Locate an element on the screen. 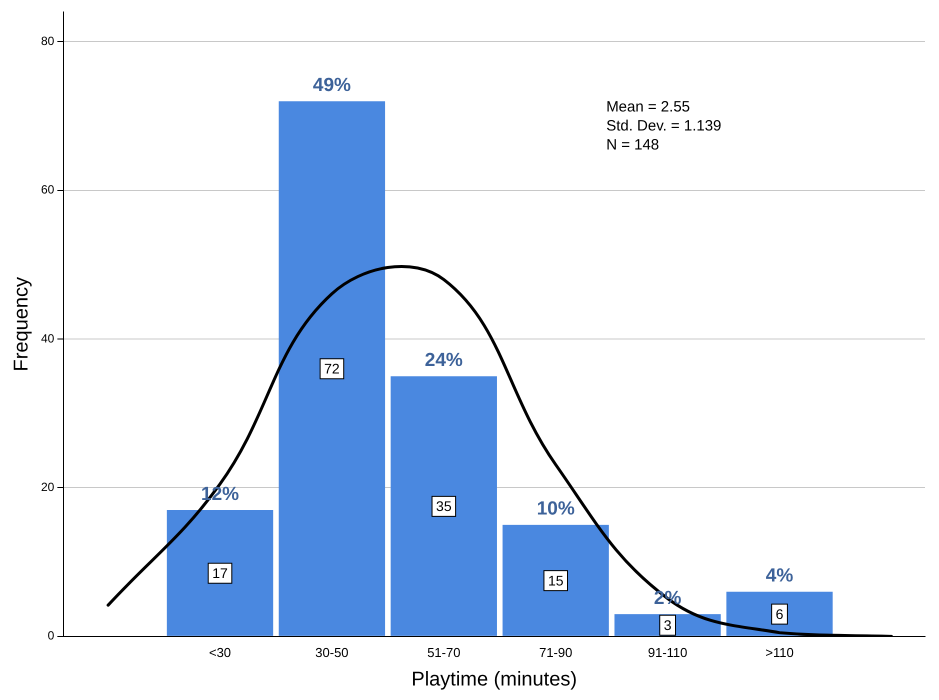 This screenshot has height=700, width=939. x-tick-label: >110 is located at coordinates (779, 652).